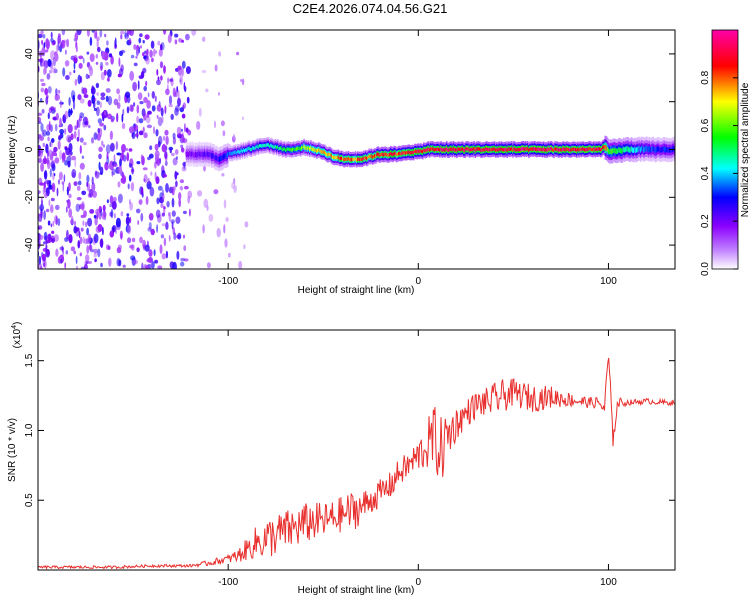 This screenshot has width=750, height=600. I want to click on colorbar-tick-label: 0.0, so click(705, 269).